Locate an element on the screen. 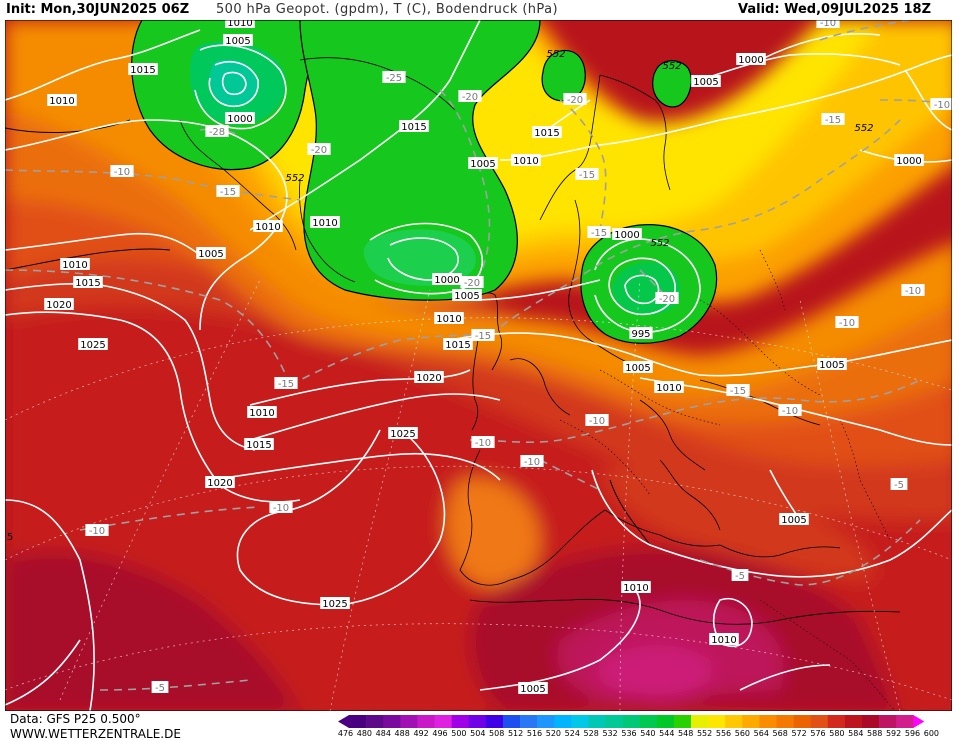 The width and height of the screenshot is (959, 741). temperature-label: -5 is located at coordinates (899, 484).